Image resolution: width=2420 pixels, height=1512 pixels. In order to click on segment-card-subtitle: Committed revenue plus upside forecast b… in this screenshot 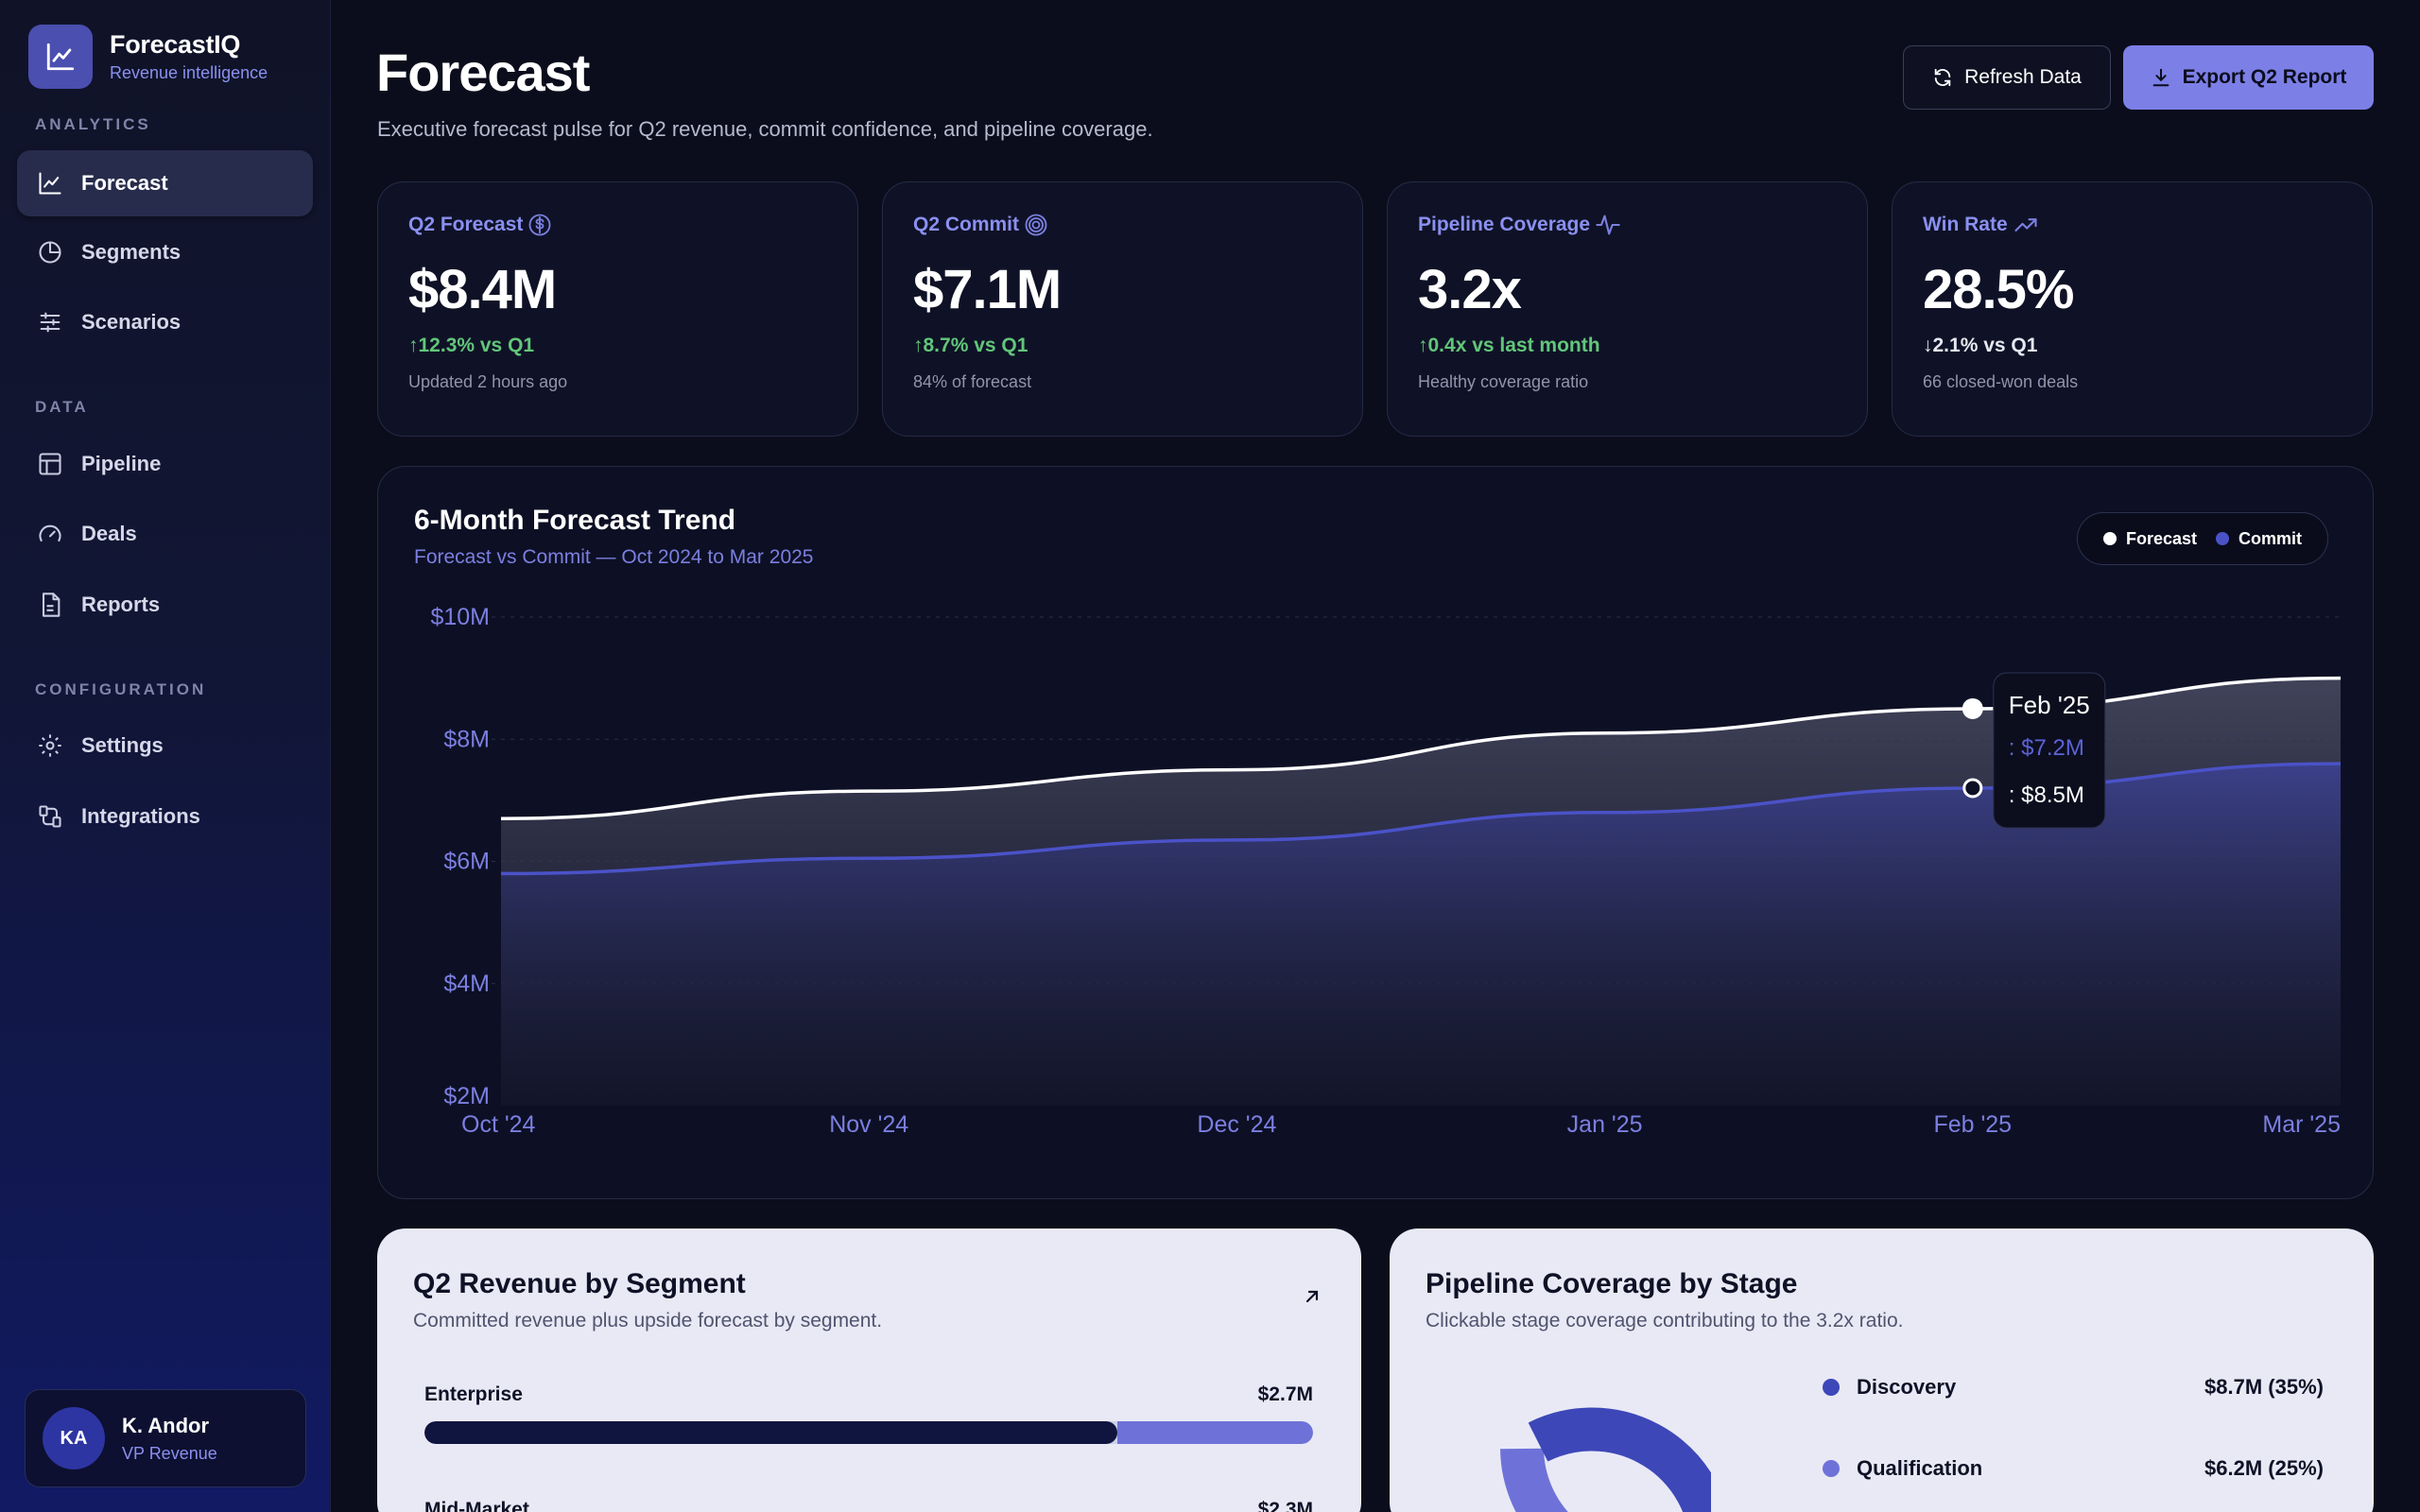, I will do `click(648, 1321)`.